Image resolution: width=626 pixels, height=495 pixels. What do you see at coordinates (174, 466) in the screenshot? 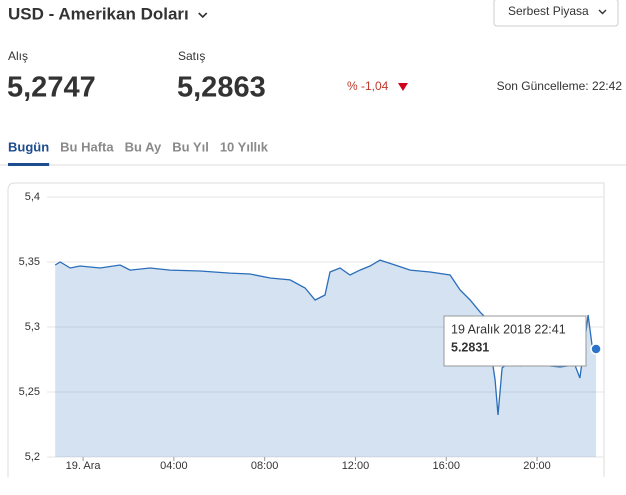
I see `x-tick-label: 04:00` at bounding box center [174, 466].